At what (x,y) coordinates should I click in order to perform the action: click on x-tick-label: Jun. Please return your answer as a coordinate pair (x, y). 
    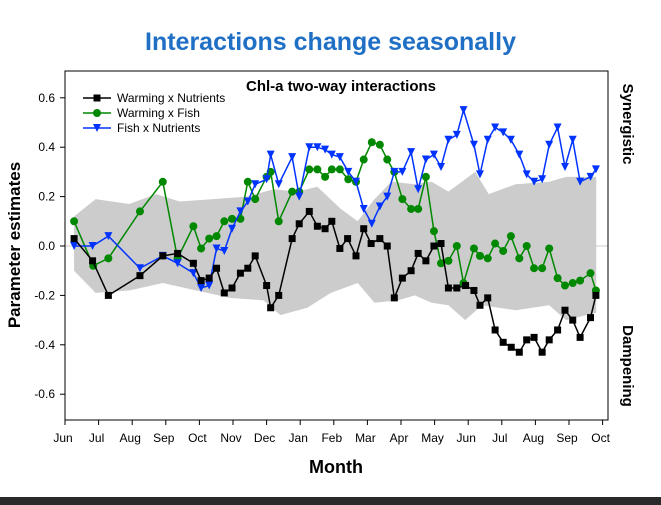
    Looking at the image, I should click on (466, 438).